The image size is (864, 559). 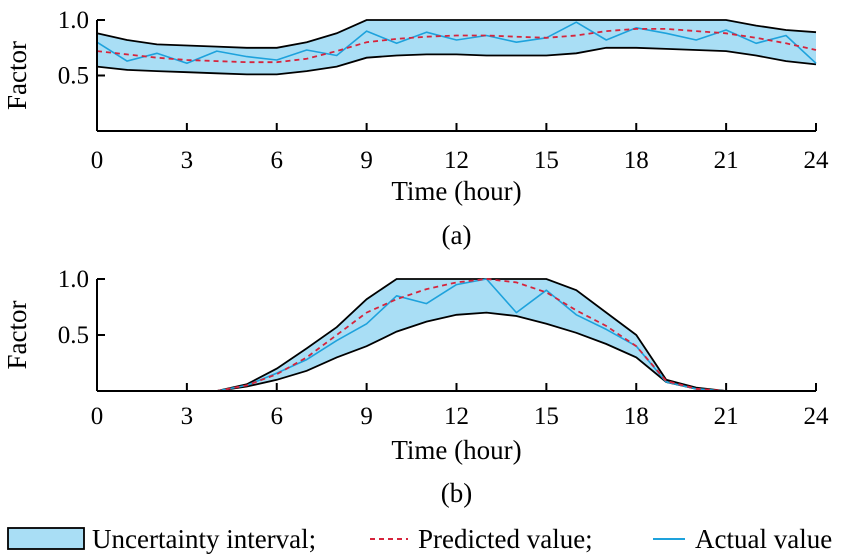 I want to click on panel-label: (b), so click(x=456, y=493).